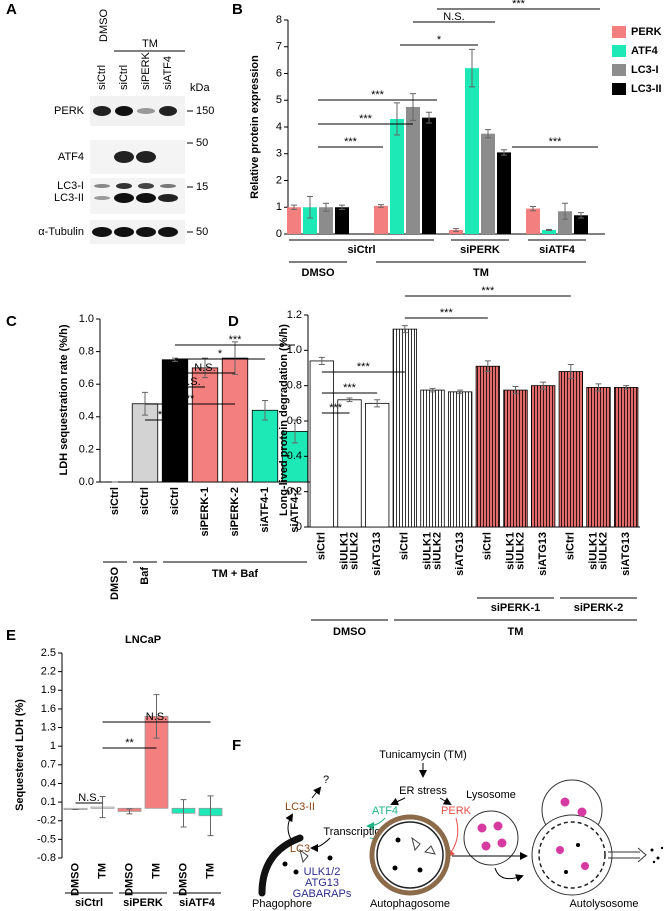  What do you see at coordinates (294, 315) in the screenshot?
I see `y-tick-label: 1.2` at bounding box center [294, 315].